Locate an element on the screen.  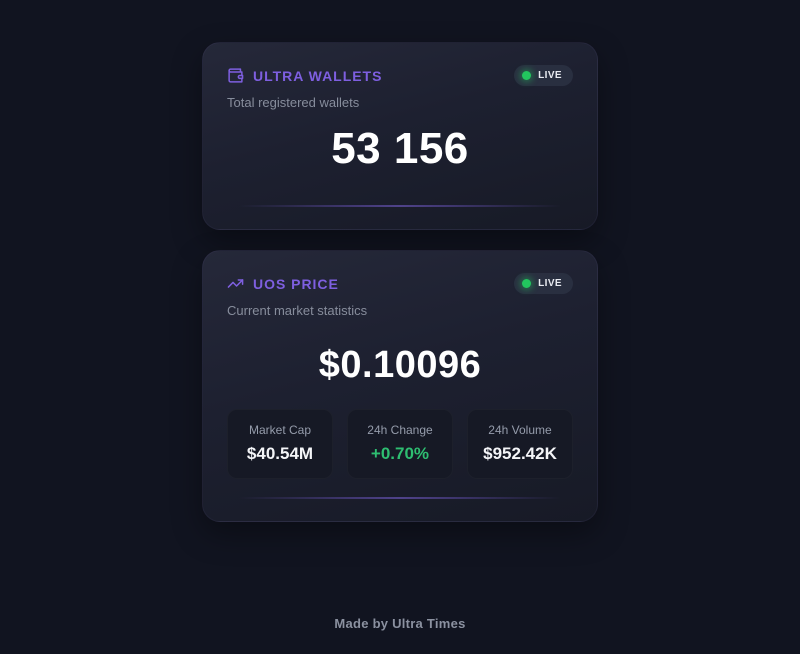
stat-value: $952.42K is located at coordinates (520, 453).